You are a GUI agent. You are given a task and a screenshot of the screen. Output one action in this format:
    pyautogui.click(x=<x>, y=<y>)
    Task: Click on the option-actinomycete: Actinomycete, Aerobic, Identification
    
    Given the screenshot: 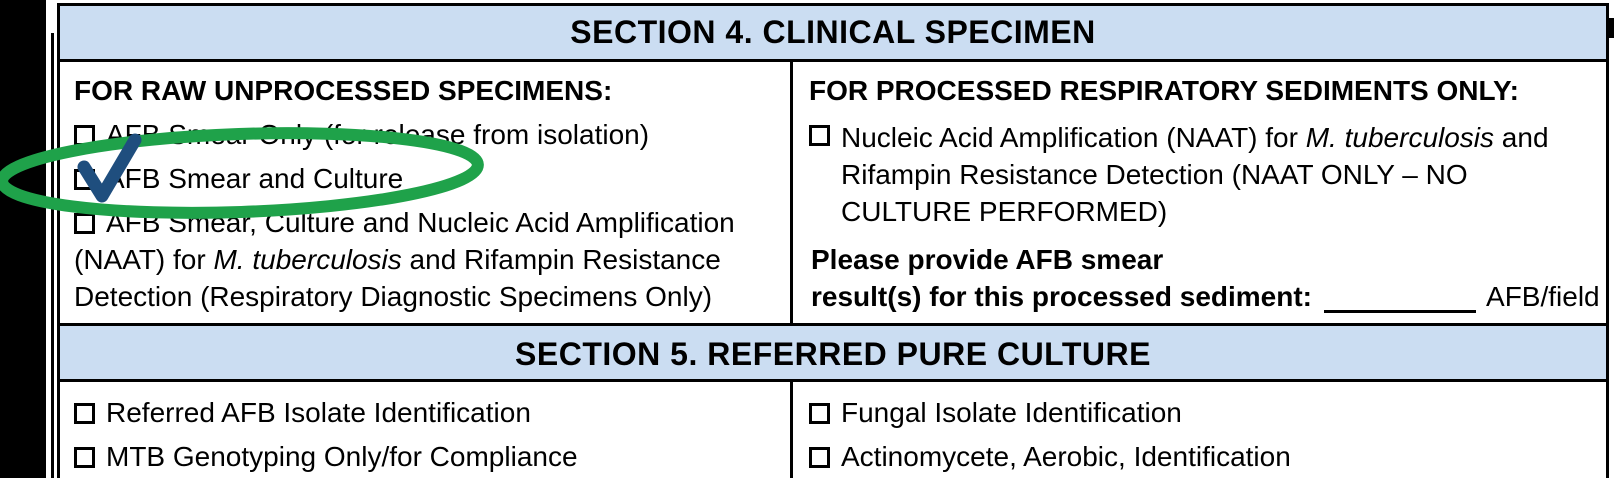 What is the action you would take?
    pyautogui.click(x=1200, y=456)
    